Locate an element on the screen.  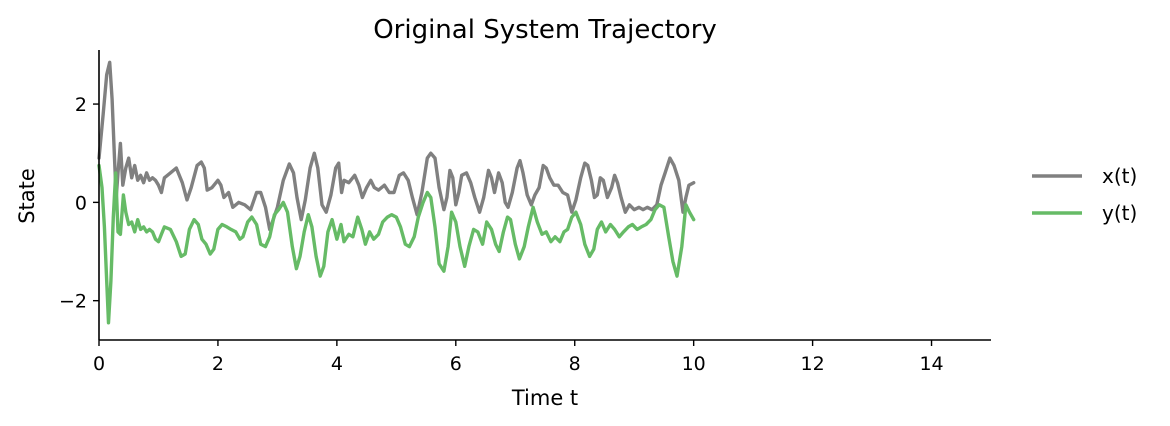
legend: x(t) y(t) is located at coordinates (1084, 194).